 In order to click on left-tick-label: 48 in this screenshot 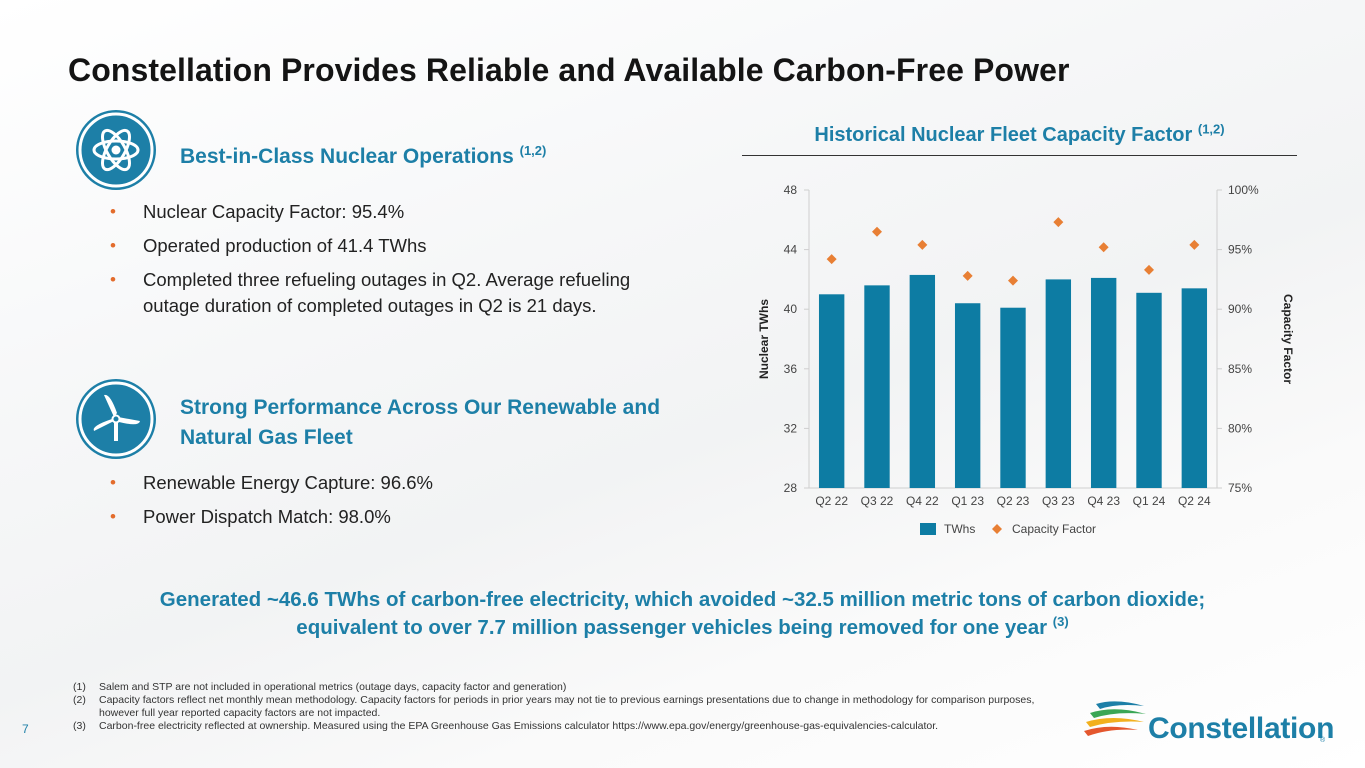, I will do `click(791, 190)`.